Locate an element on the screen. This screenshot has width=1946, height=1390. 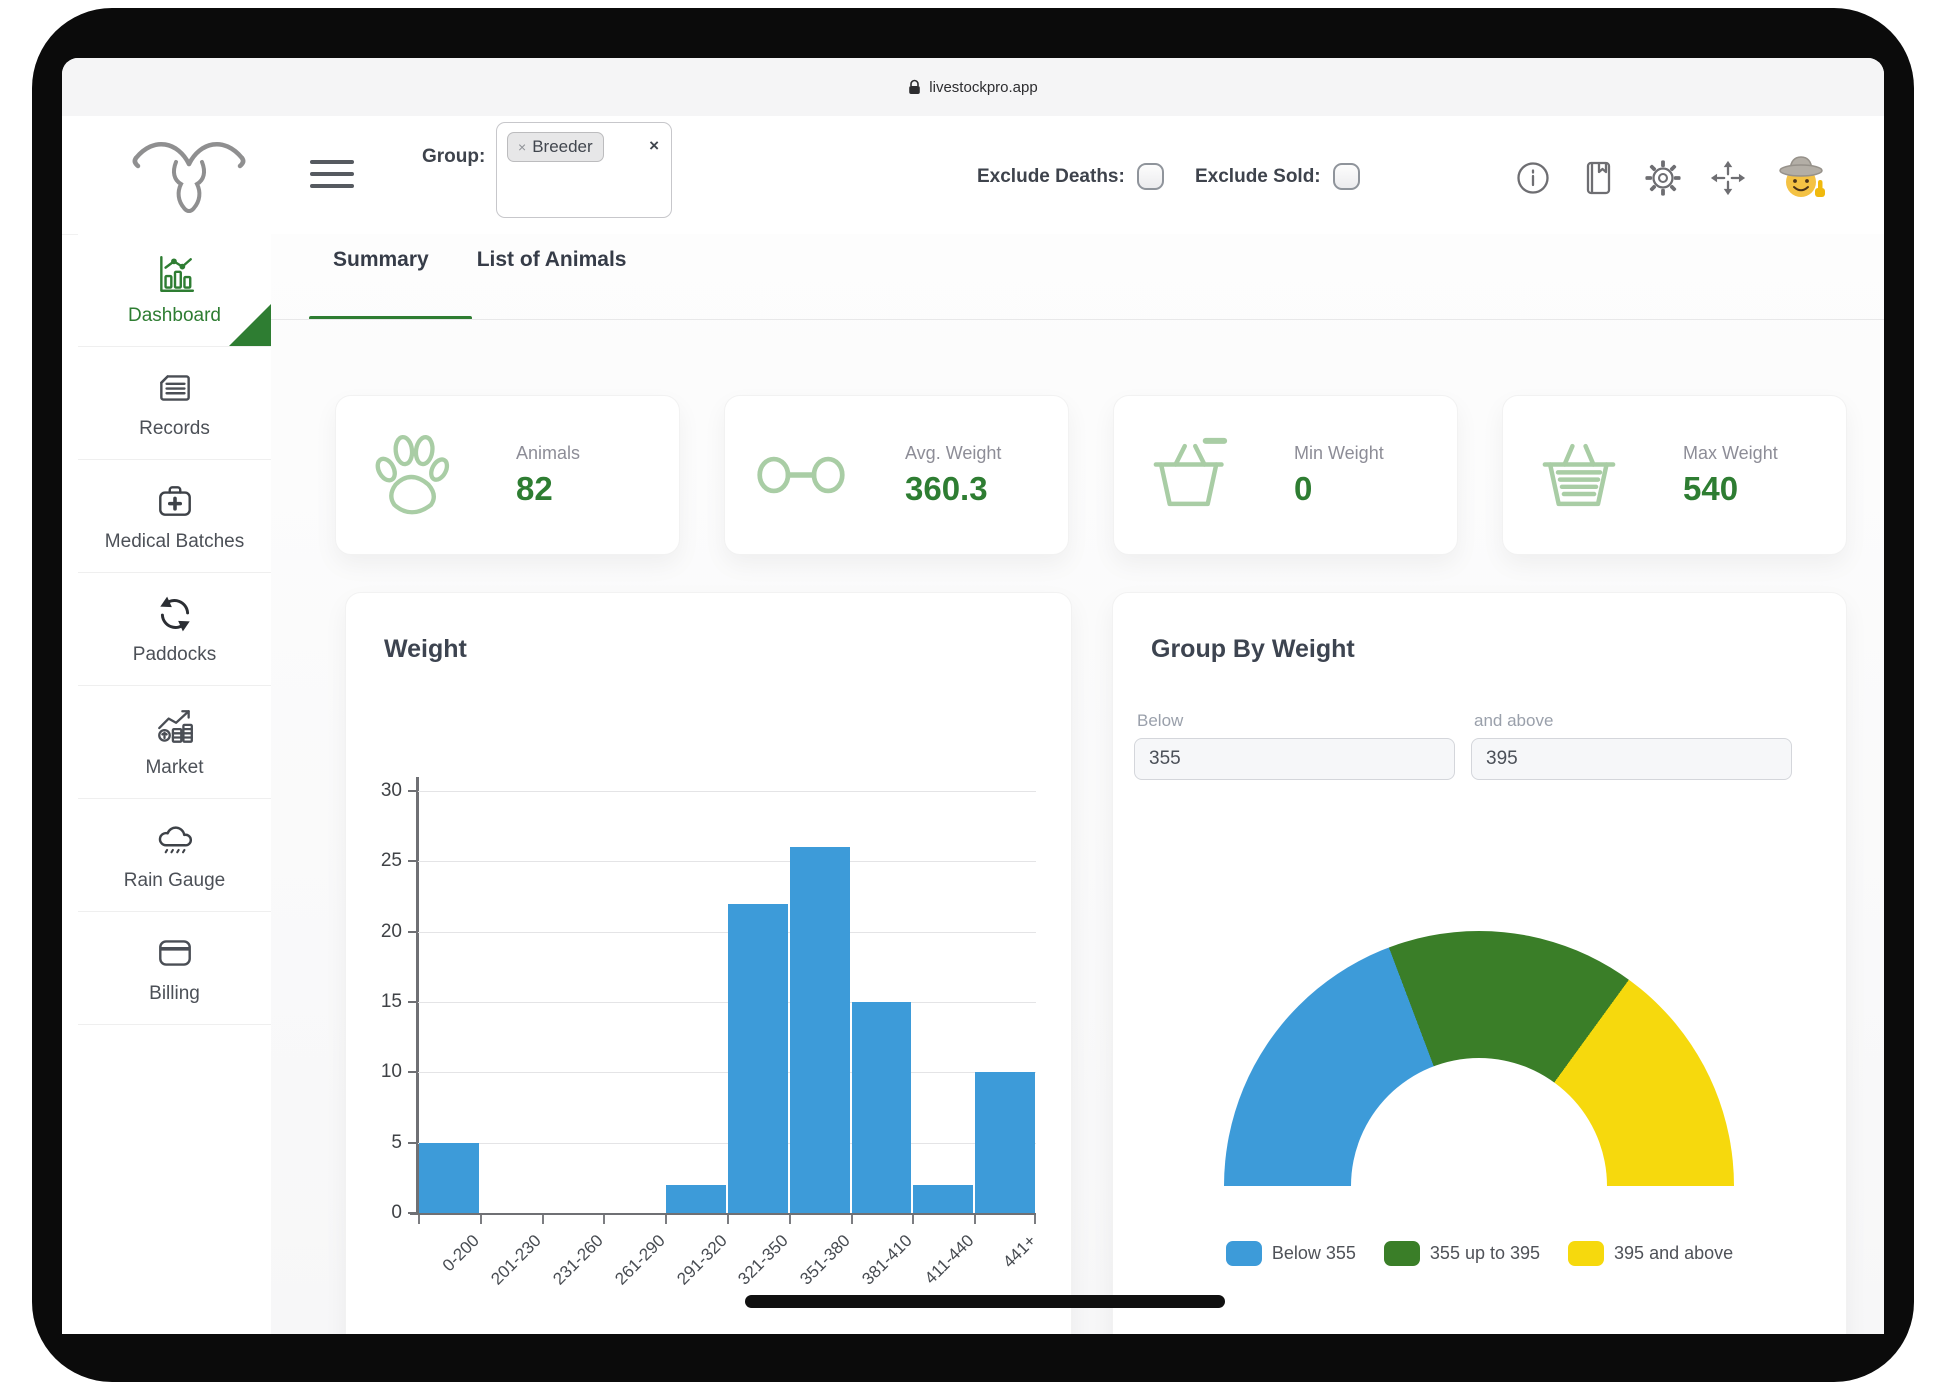
stat-card-min-weight: Min Weight 0 is located at coordinates (1285, 475).